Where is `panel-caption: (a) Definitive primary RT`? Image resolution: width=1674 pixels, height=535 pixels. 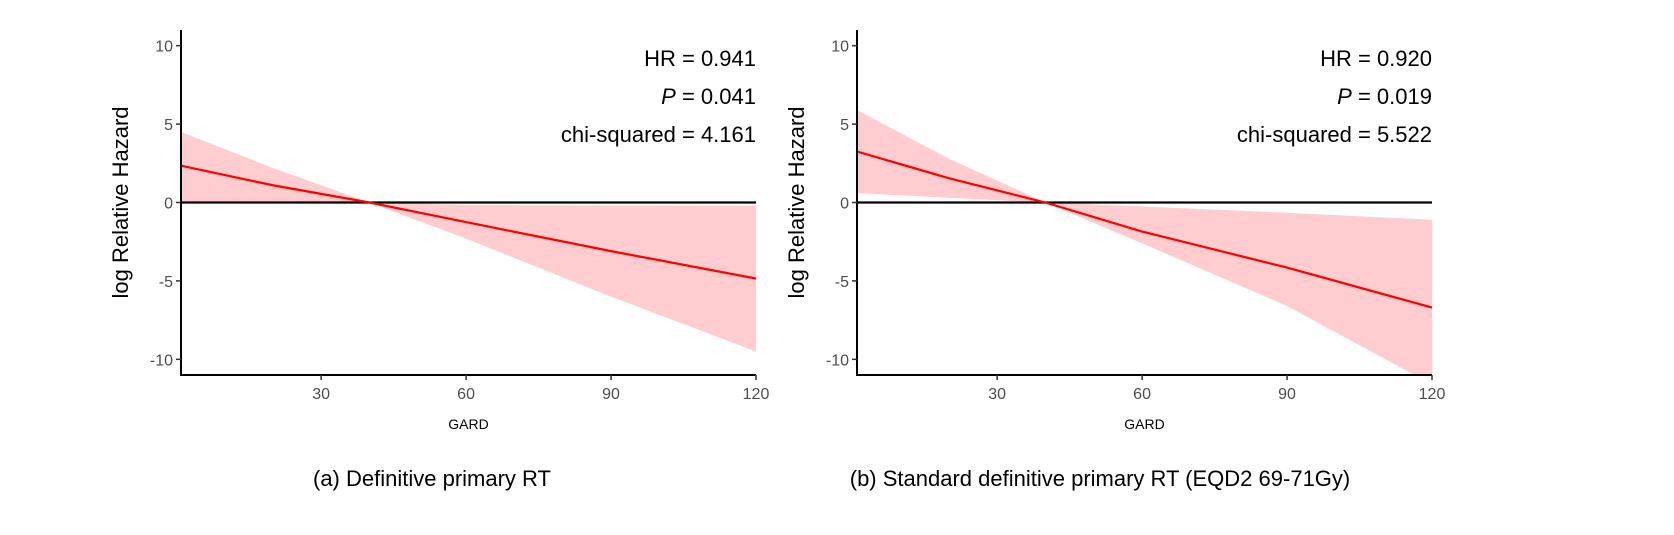
panel-caption: (a) Definitive primary RT is located at coordinates (432, 478).